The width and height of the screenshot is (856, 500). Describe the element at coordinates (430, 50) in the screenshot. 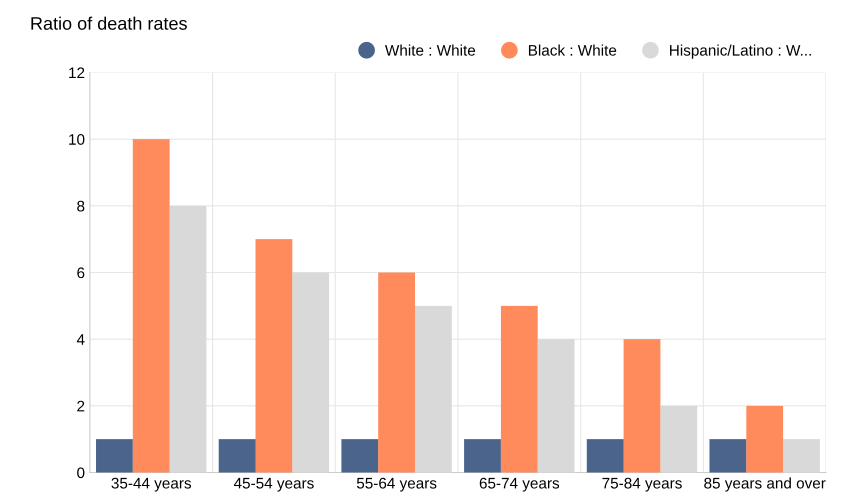

I see `legend-label: White` at that location.